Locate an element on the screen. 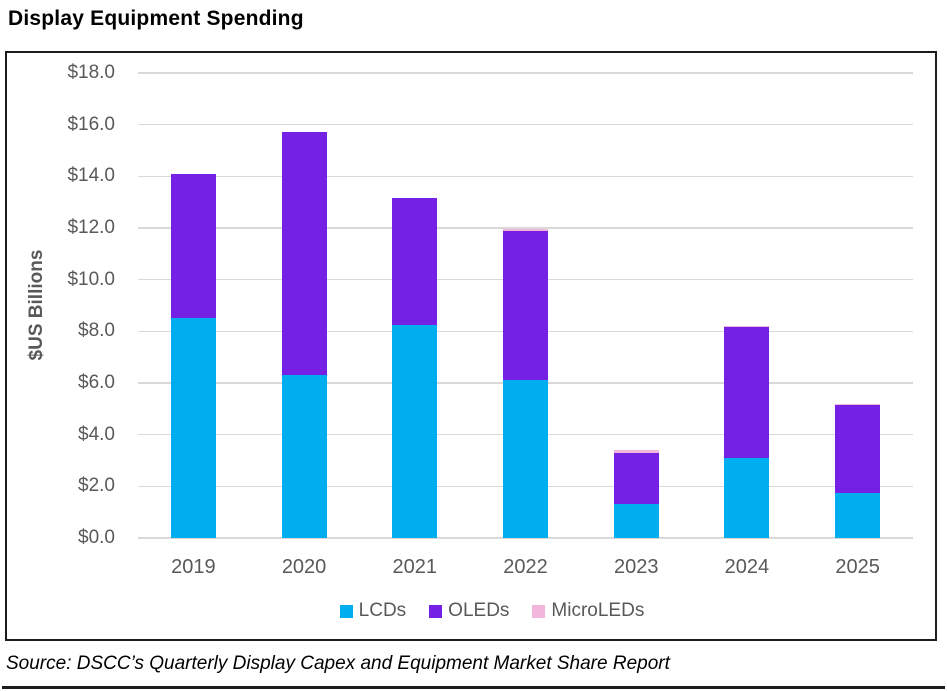  bar-segment-microleds-2025 is located at coordinates (858, 404).